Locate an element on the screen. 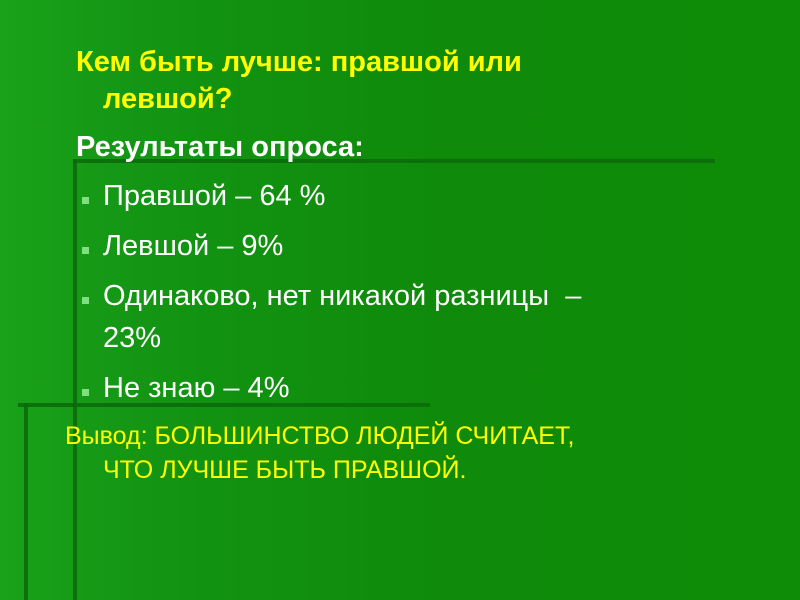 This screenshot has height=600, width=800. bullet-item-continuation: 23% is located at coordinates (132, 338).